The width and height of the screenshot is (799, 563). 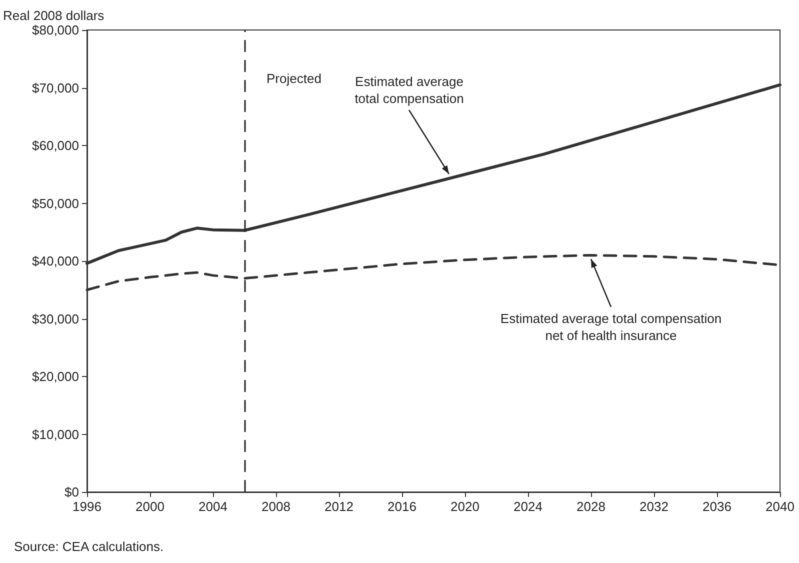 What do you see at coordinates (591, 506) in the screenshot?
I see `x-tick-label: 2028` at bounding box center [591, 506].